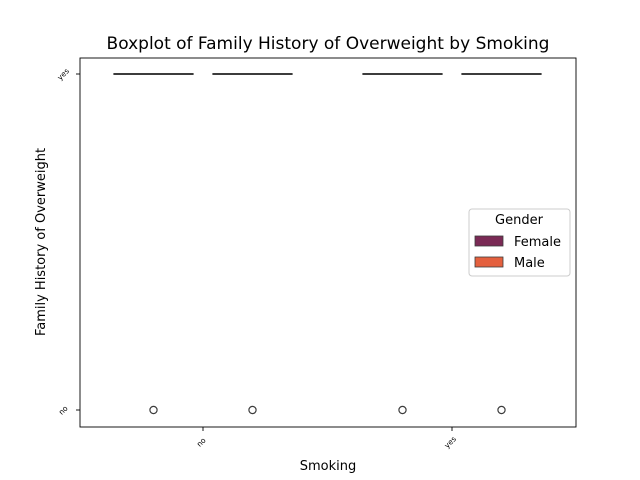 The height and width of the screenshot is (480, 640). Describe the element at coordinates (41, 242) in the screenshot. I see `y-axis-label: Family History of Overweight` at that location.